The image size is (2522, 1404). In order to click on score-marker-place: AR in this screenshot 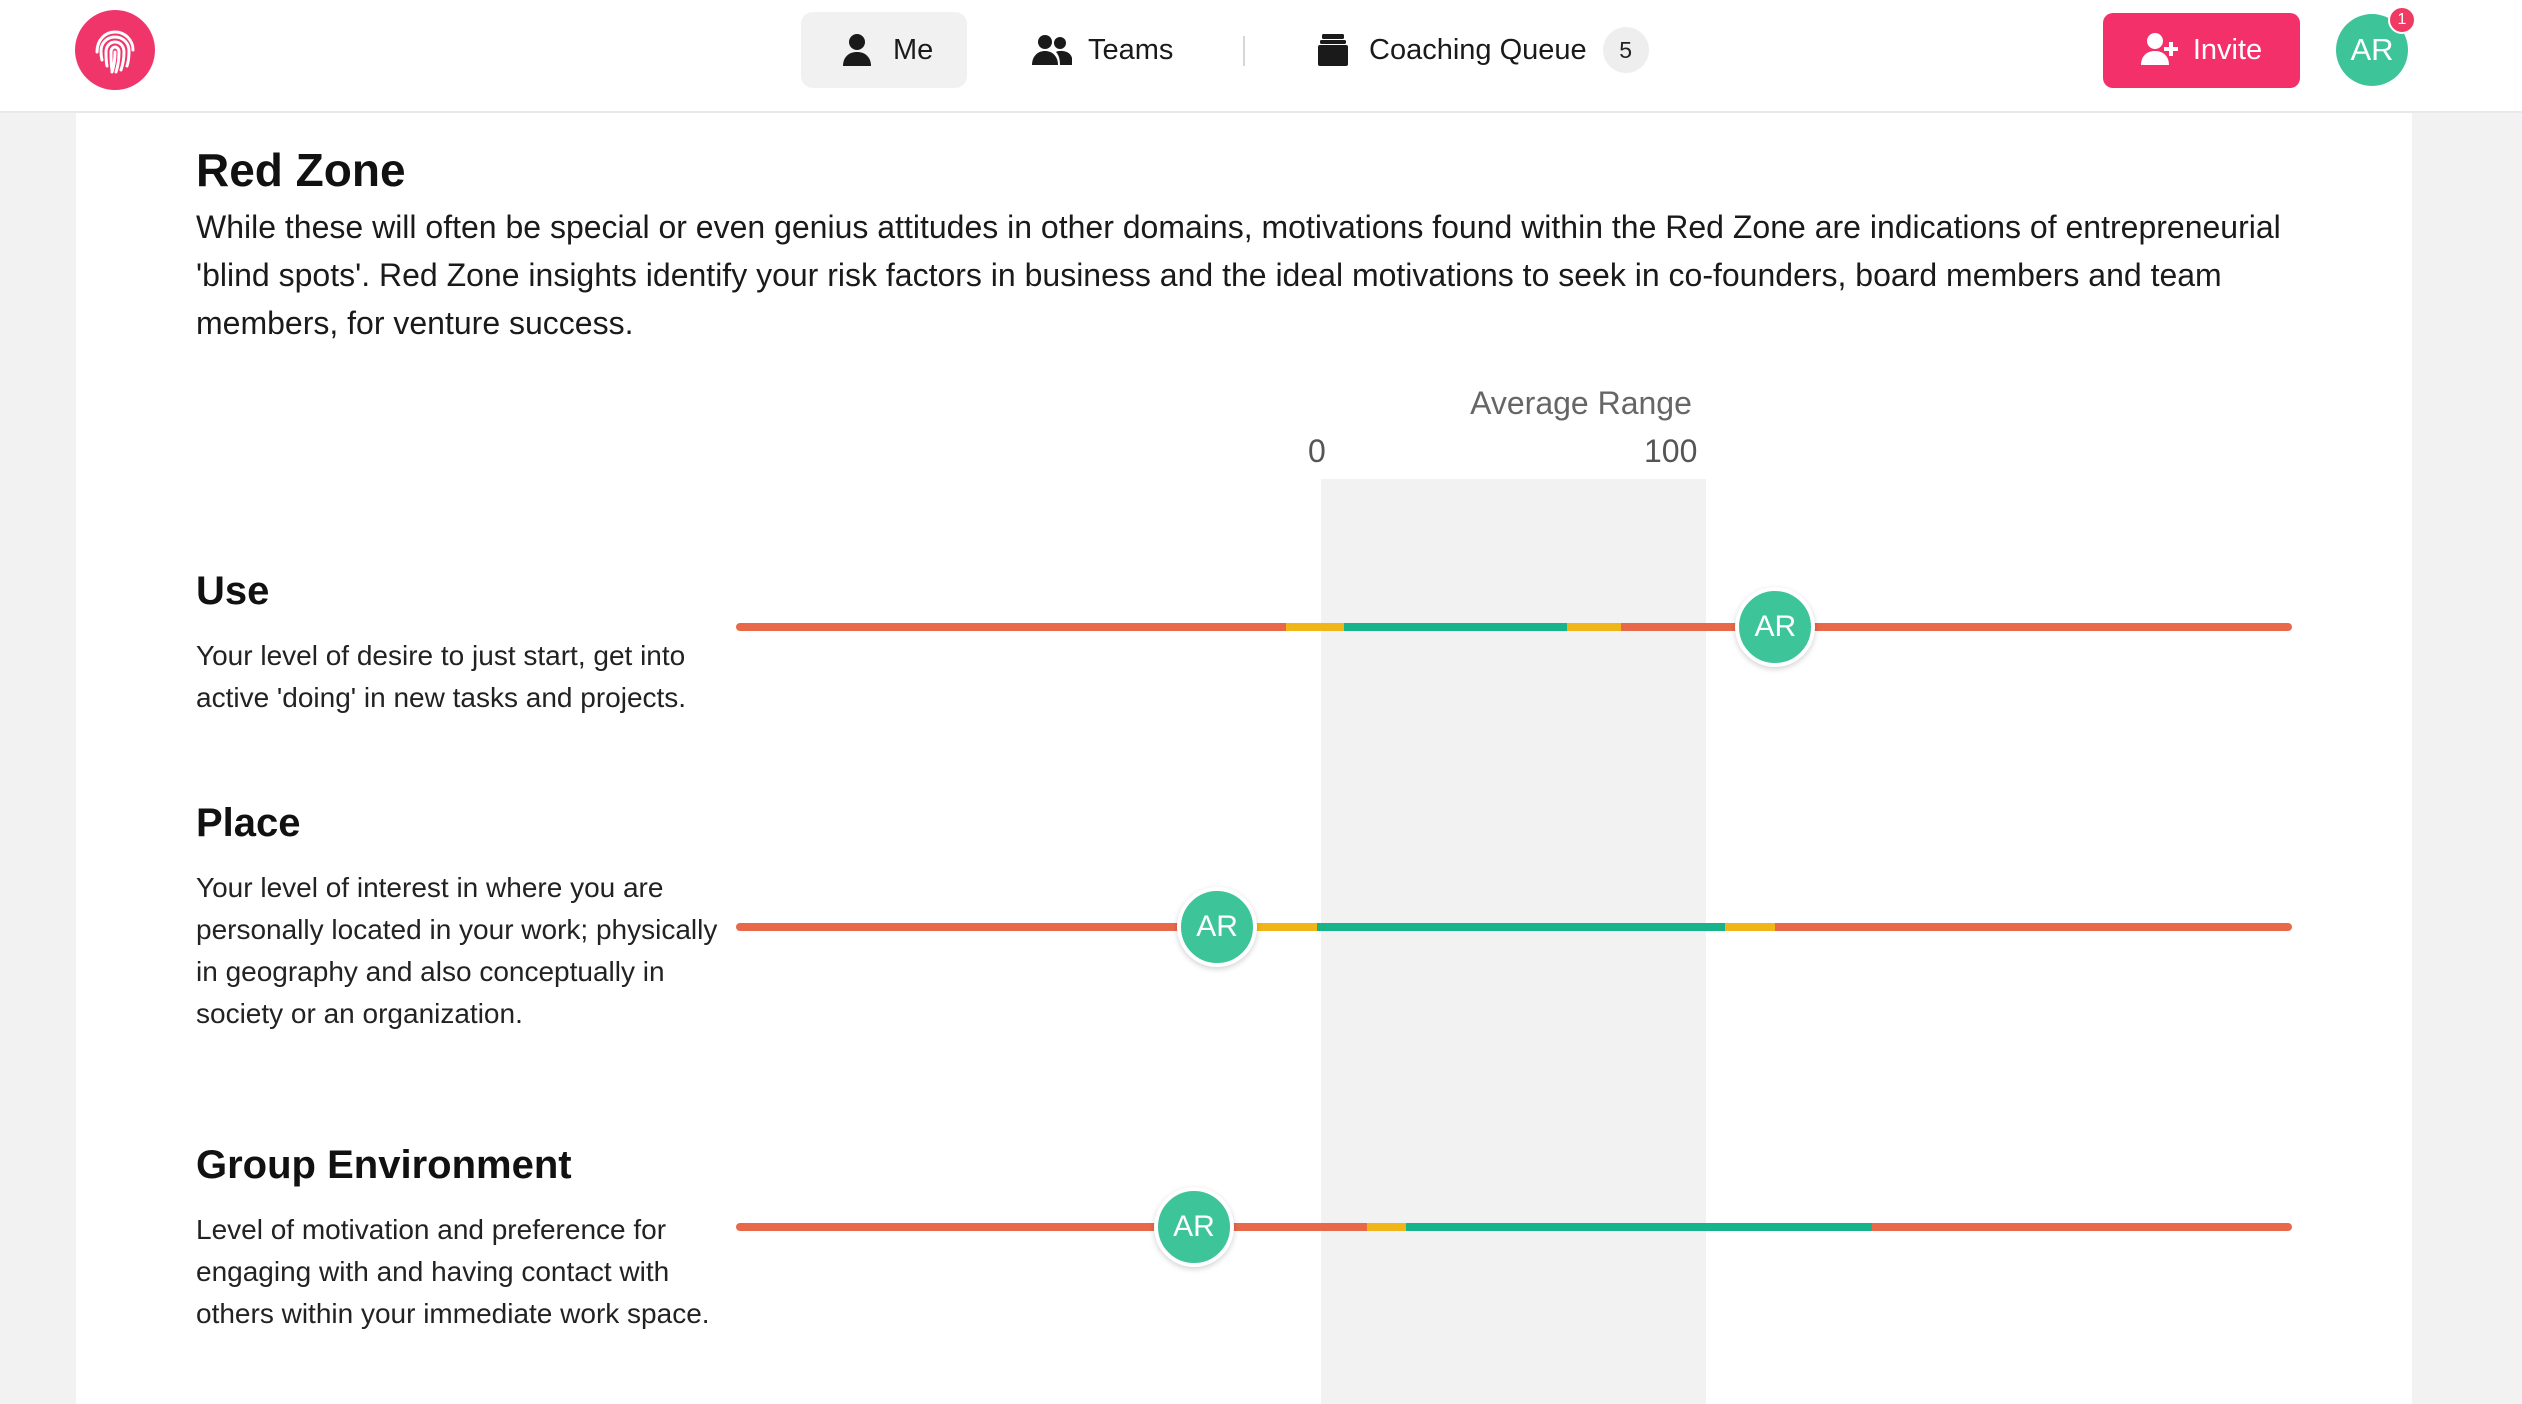, I will do `click(1217, 927)`.